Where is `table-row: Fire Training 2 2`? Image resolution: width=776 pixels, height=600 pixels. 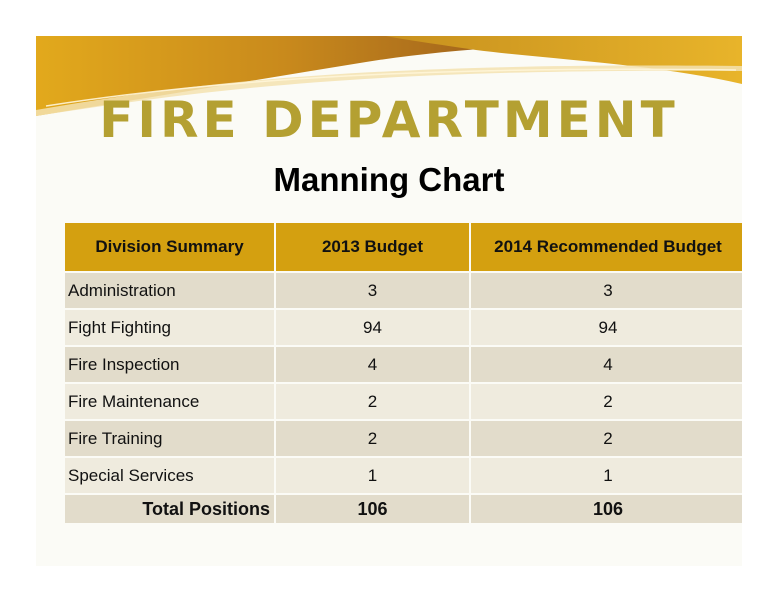 table-row: Fire Training 2 2 is located at coordinates (403, 439).